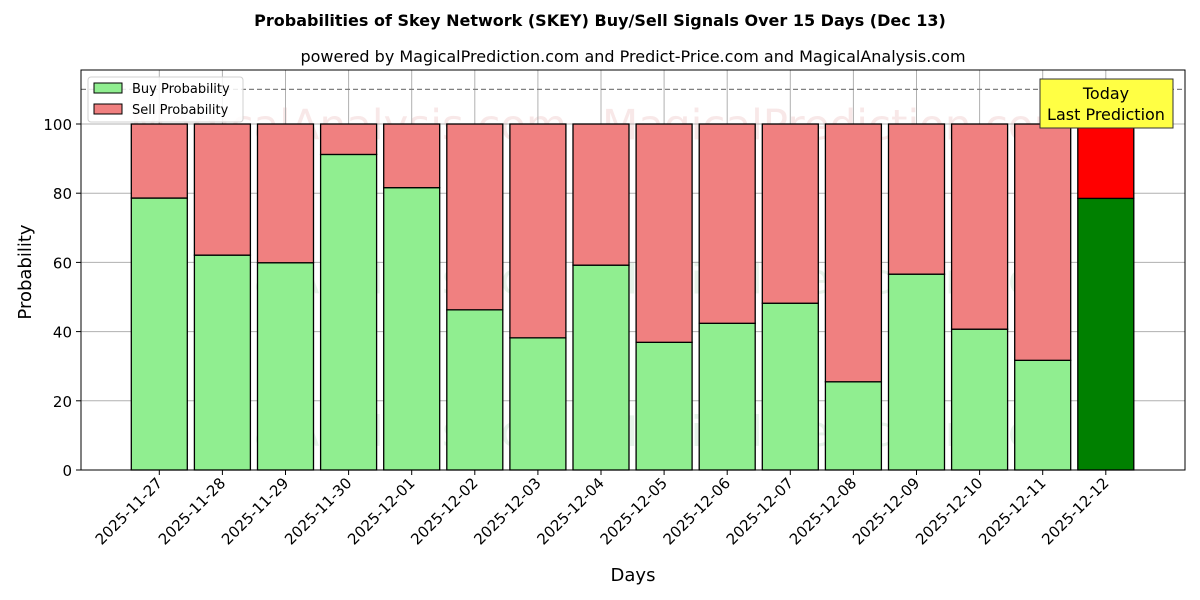 The height and width of the screenshot is (600, 1200). I want to click on x-tick-label: 2025-12-10, so click(949, 511).